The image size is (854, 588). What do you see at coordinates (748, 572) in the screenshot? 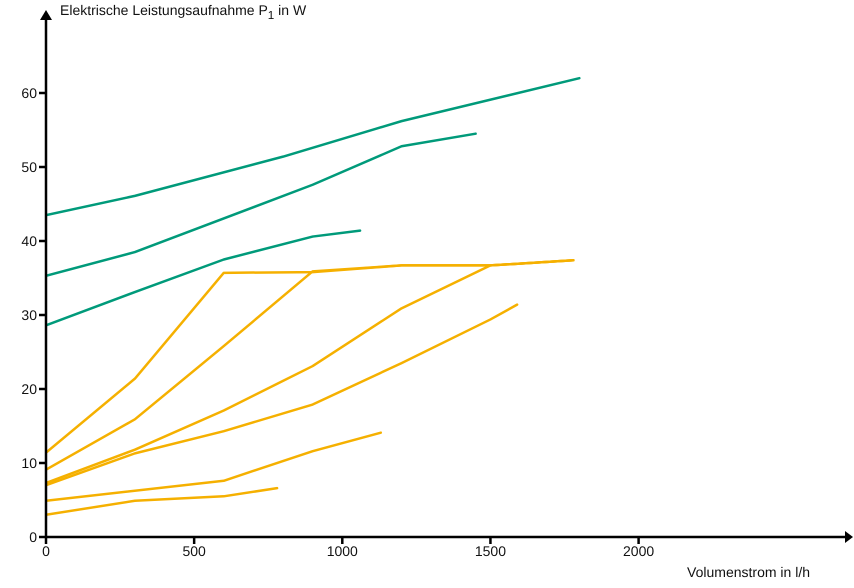
I see `x-axis-title: Volumenstrom in l/h` at bounding box center [748, 572].